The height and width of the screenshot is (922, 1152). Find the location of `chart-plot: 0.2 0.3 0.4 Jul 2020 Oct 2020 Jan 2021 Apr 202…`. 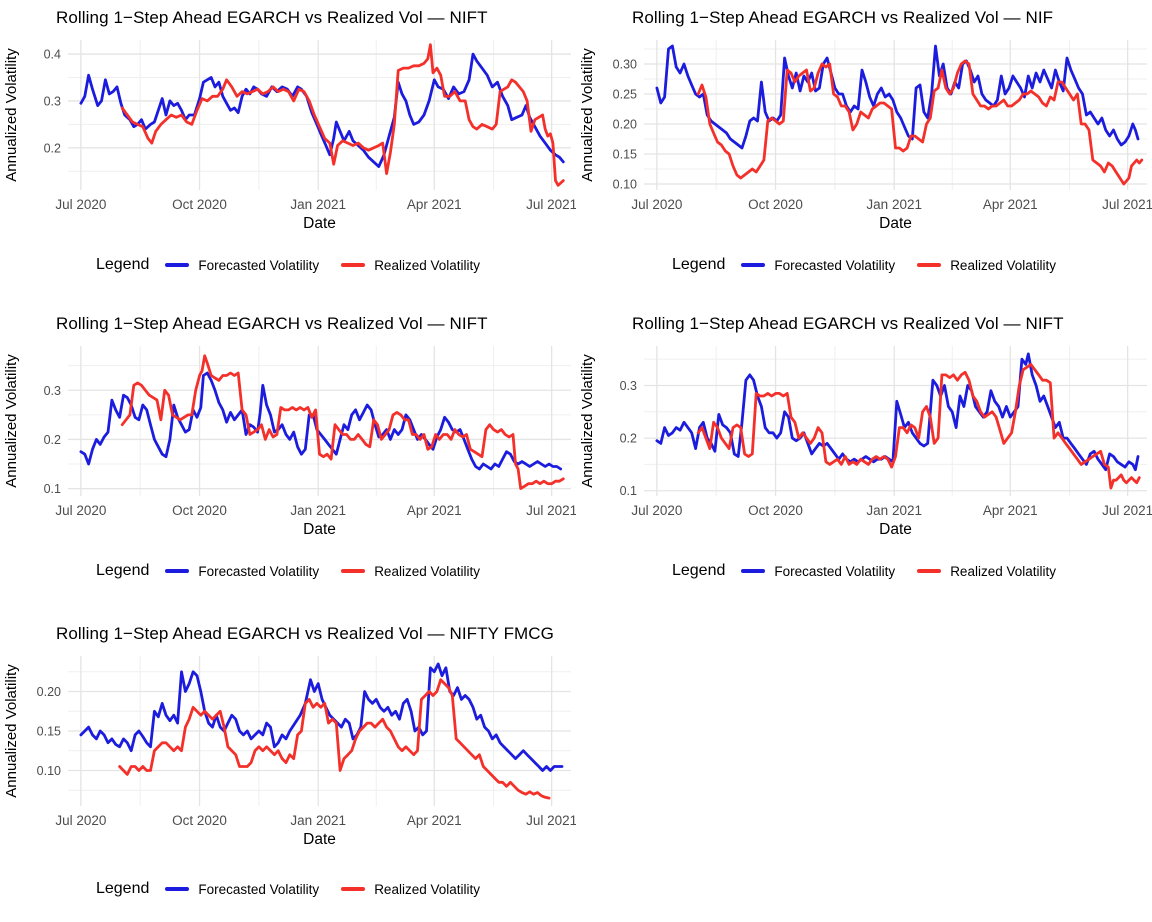

chart-plot: 0.2 0.3 0.4 Jul 2020 Oct 2020 Jan 2021 Apr 202… is located at coordinates (289, 136).